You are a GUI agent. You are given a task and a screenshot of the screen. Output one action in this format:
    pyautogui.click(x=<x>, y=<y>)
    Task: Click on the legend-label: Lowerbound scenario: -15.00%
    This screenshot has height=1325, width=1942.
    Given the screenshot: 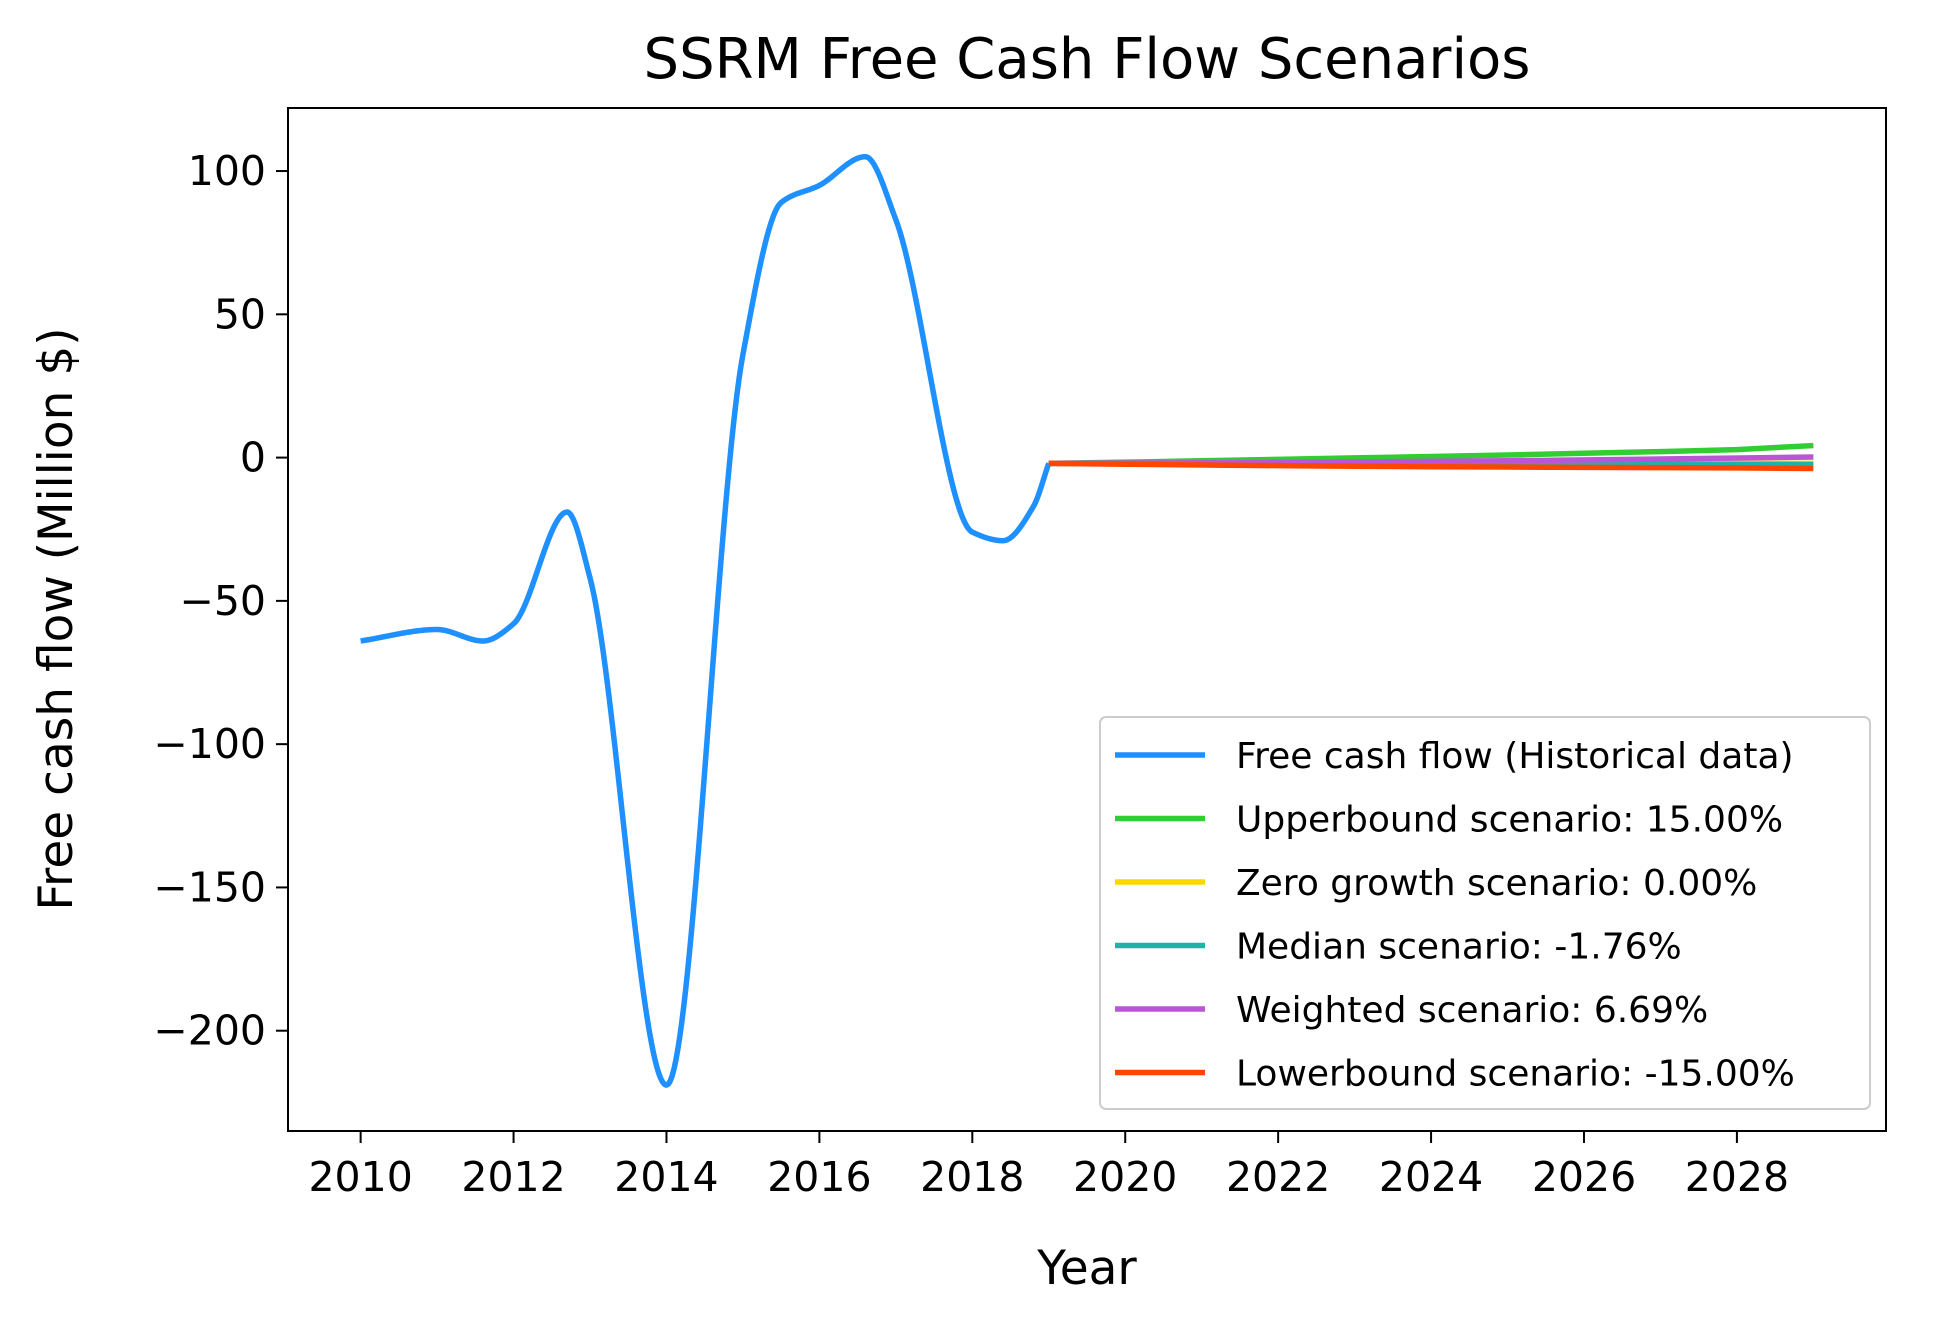 What is the action you would take?
    pyautogui.click(x=1515, y=1074)
    